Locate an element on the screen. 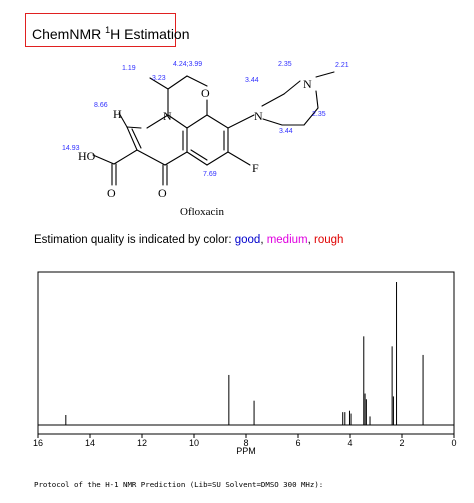  atom-n-pip: N is located at coordinates (258, 116).